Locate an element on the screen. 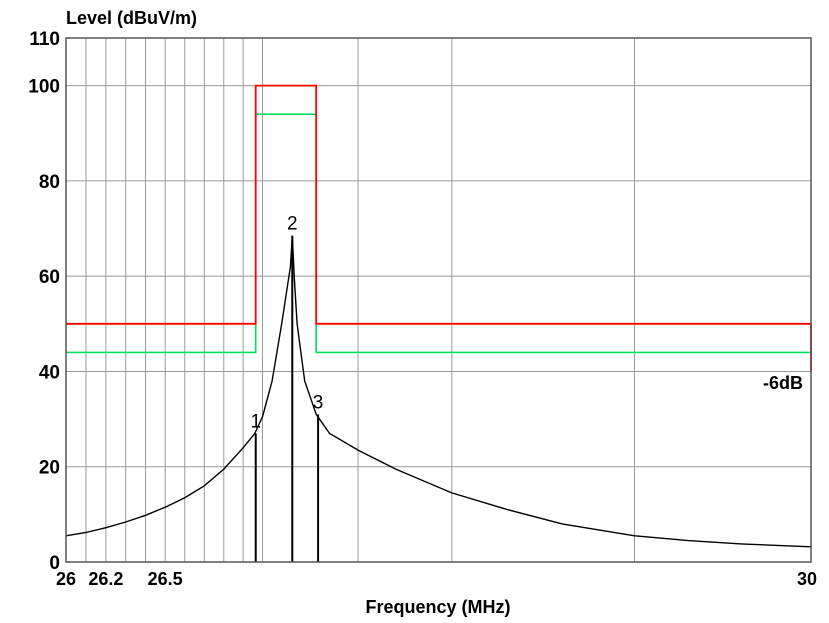 The image size is (829, 623). marker-1-label: 1 is located at coordinates (255, 421).